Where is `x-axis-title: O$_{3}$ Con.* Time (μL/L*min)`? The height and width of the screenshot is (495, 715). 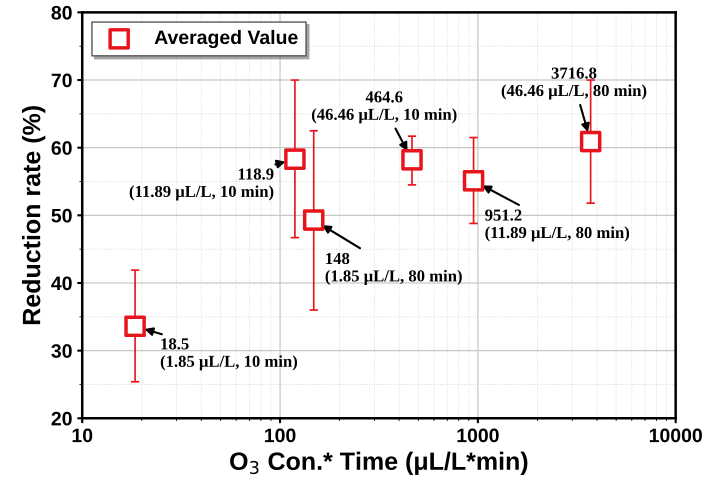 x-axis-title: O$_{3}$ Con.* Time (μL/L*min) is located at coordinates (379, 463).